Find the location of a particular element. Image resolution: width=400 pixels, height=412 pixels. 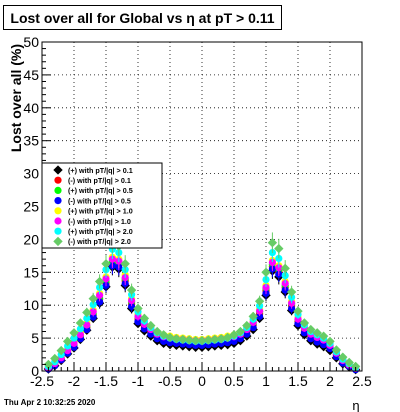

x-tick-label: 2 is located at coordinates (330, 381).